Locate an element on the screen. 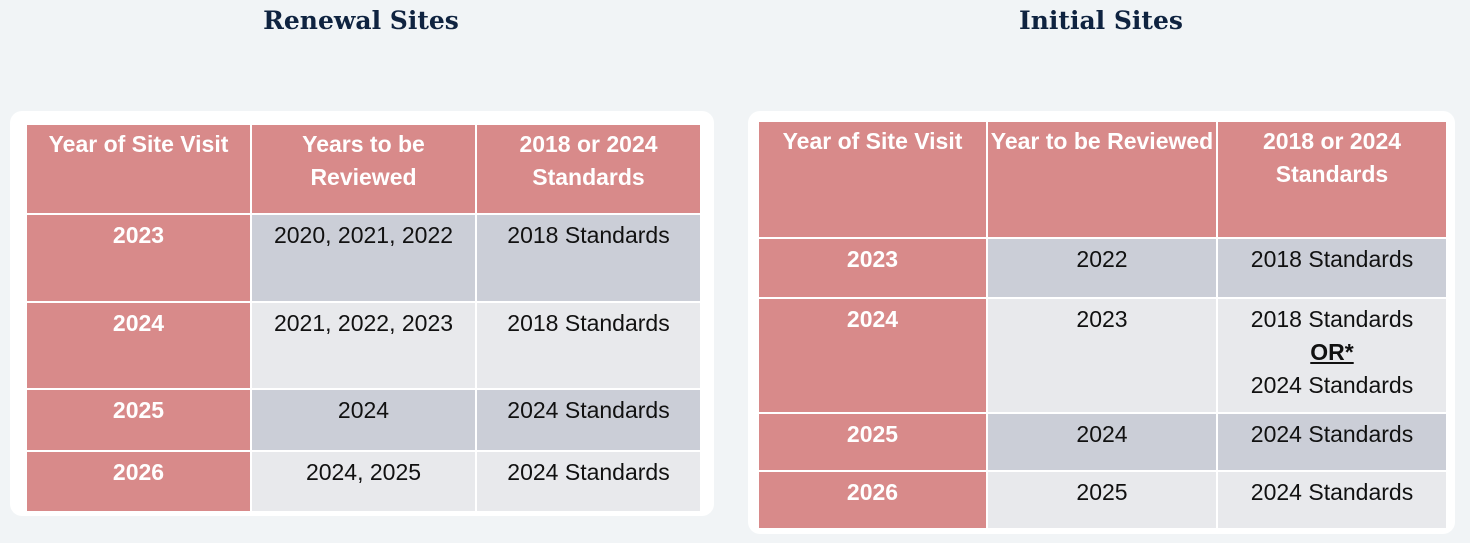 The height and width of the screenshot is (543, 1470). standards-line-2: 2024 Standards is located at coordinates (1332, 385).